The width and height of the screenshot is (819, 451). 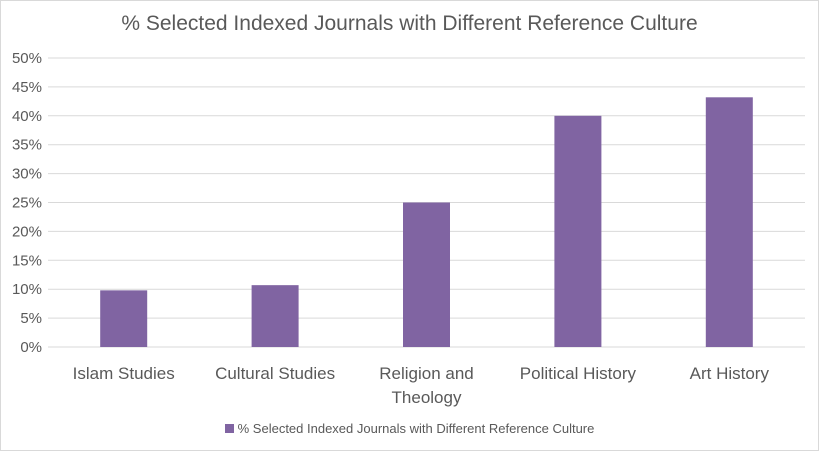 What do you see at coordinates (229, 428) in the screenshot?
I see `legend-swatch` at bounding box center [229, 428].